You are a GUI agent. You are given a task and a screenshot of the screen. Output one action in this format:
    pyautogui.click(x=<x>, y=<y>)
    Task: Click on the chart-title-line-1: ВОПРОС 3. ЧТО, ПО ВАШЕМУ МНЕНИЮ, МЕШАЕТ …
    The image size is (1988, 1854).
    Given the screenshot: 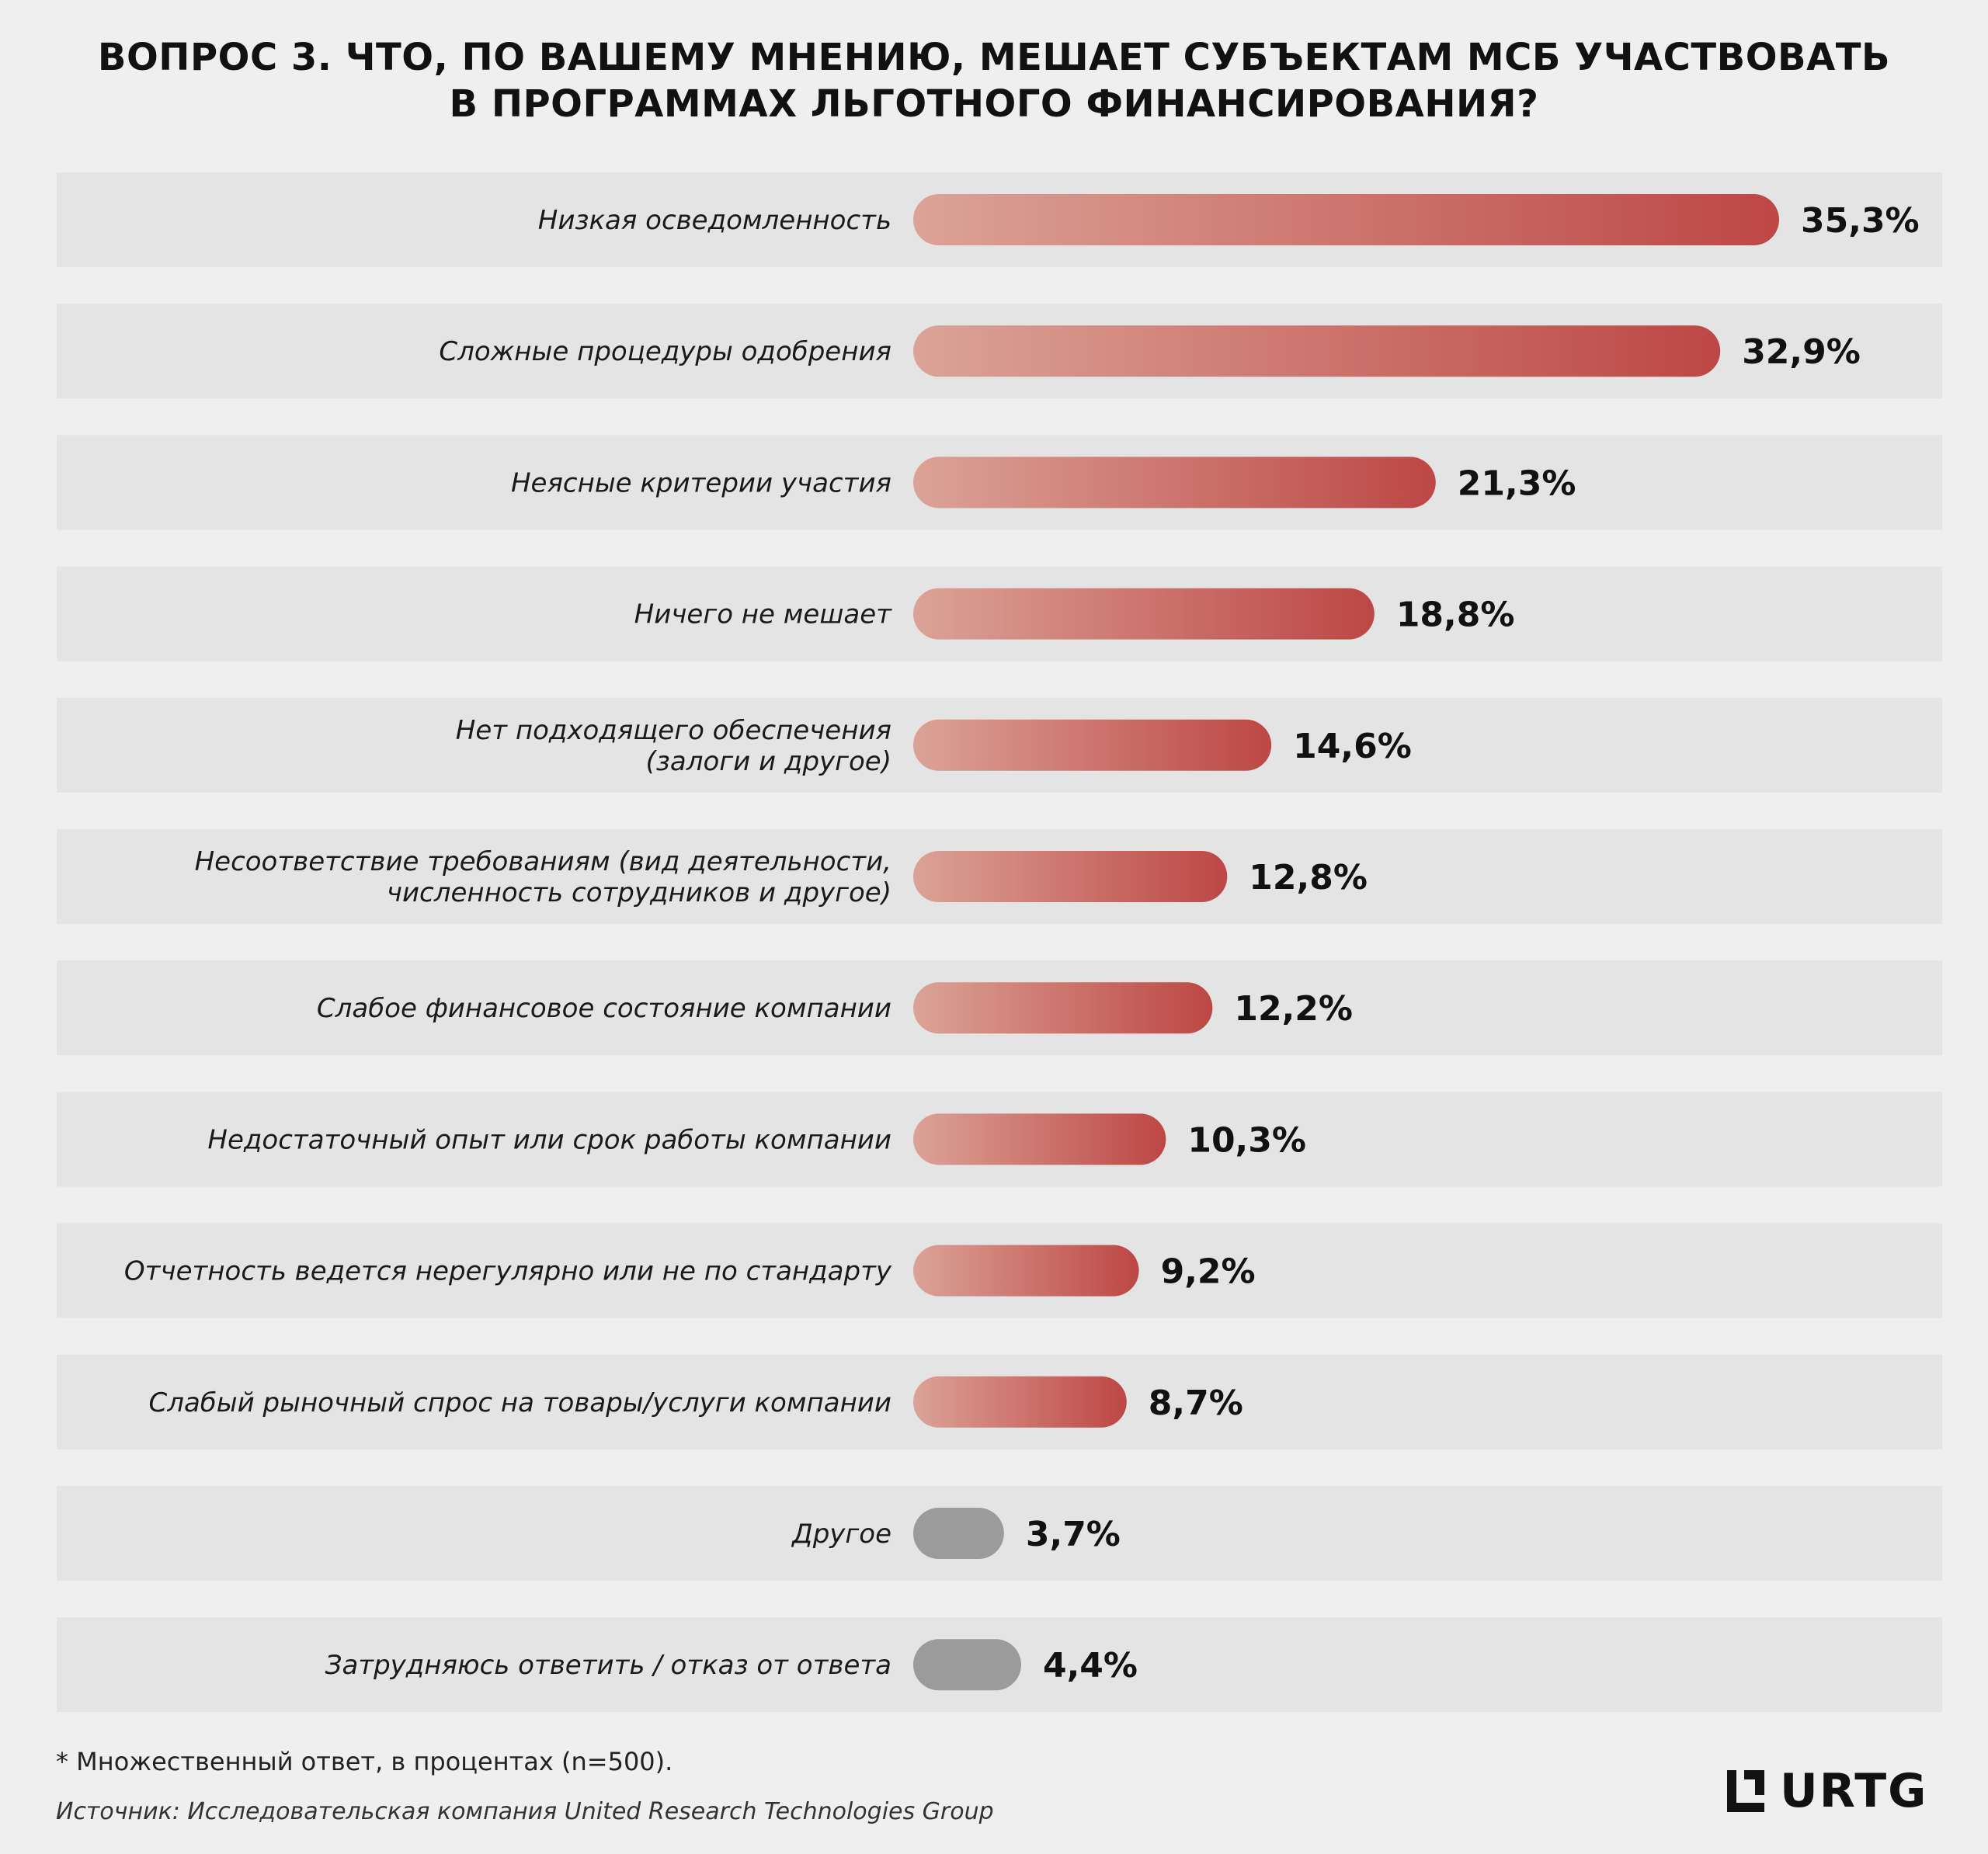 What is the action you would take?
    pyautogui.click(x=994, y=58)
    